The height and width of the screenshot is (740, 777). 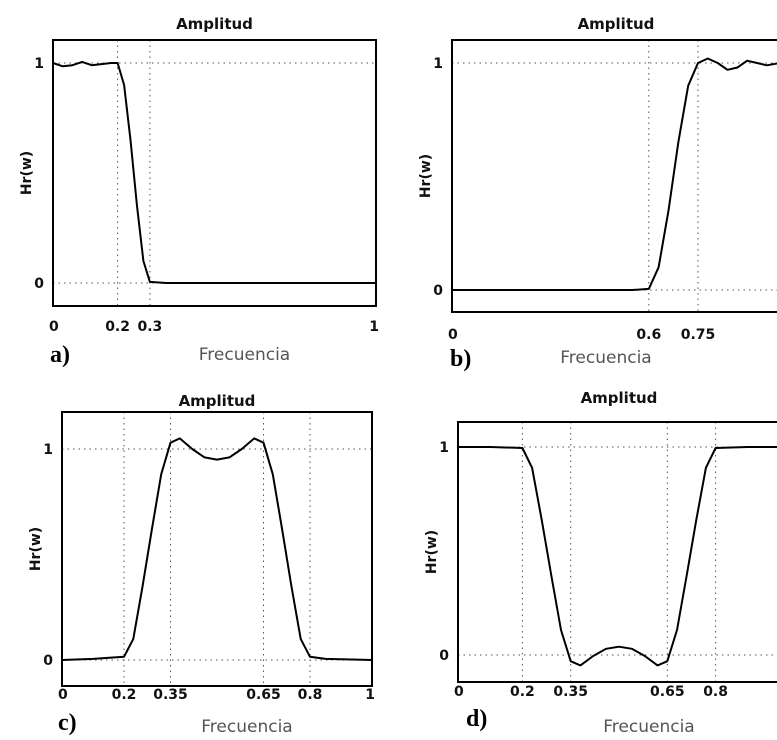 What do you see at coordinates (149, 327) in the screenshot?
I see `x-tick-label: 0.3` at bounding box center [149, 327].